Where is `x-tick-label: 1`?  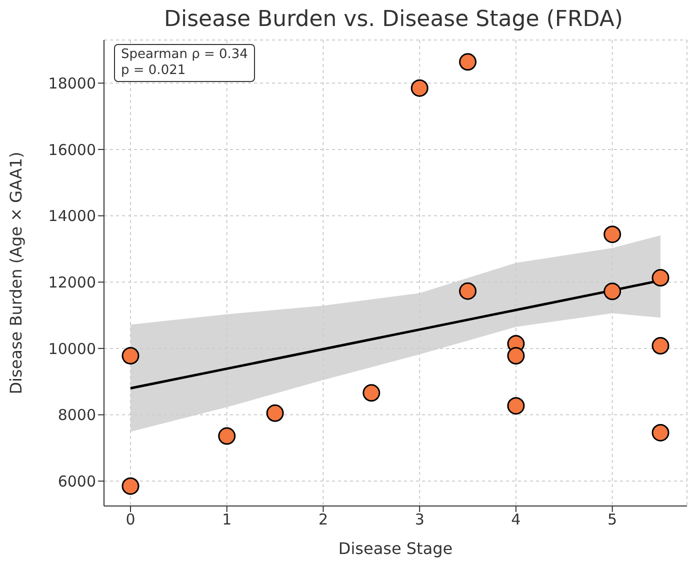 x-tick-label: 1 is located at coordinates (227, 519).